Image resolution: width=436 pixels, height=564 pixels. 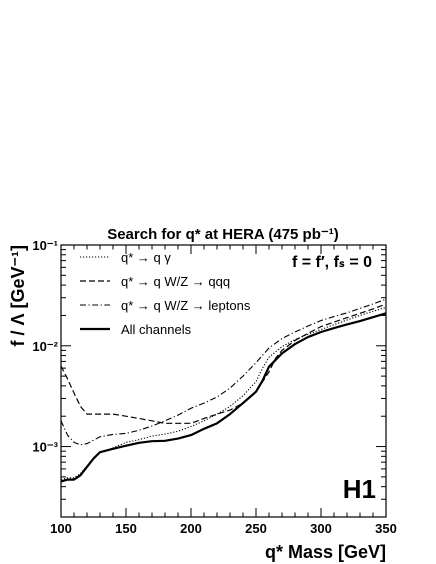 What do you see at coordinates (186, 305) in the screenshot?
I see `legend-label-3: q* → q W/Z → leptons` at bounding box center [186, 305].